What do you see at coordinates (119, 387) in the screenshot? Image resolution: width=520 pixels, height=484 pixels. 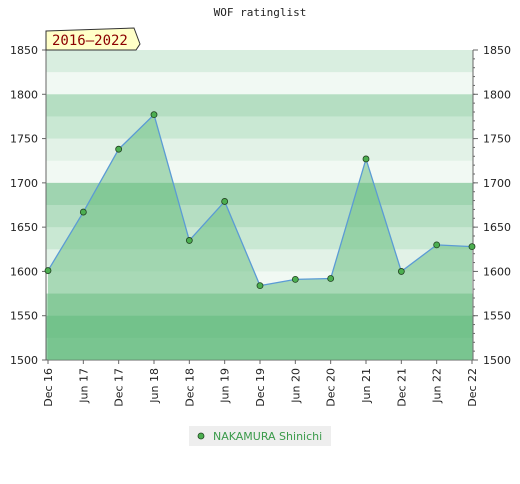 I see `x-tick-label: Dec 17` at bounding box center [119, 387].